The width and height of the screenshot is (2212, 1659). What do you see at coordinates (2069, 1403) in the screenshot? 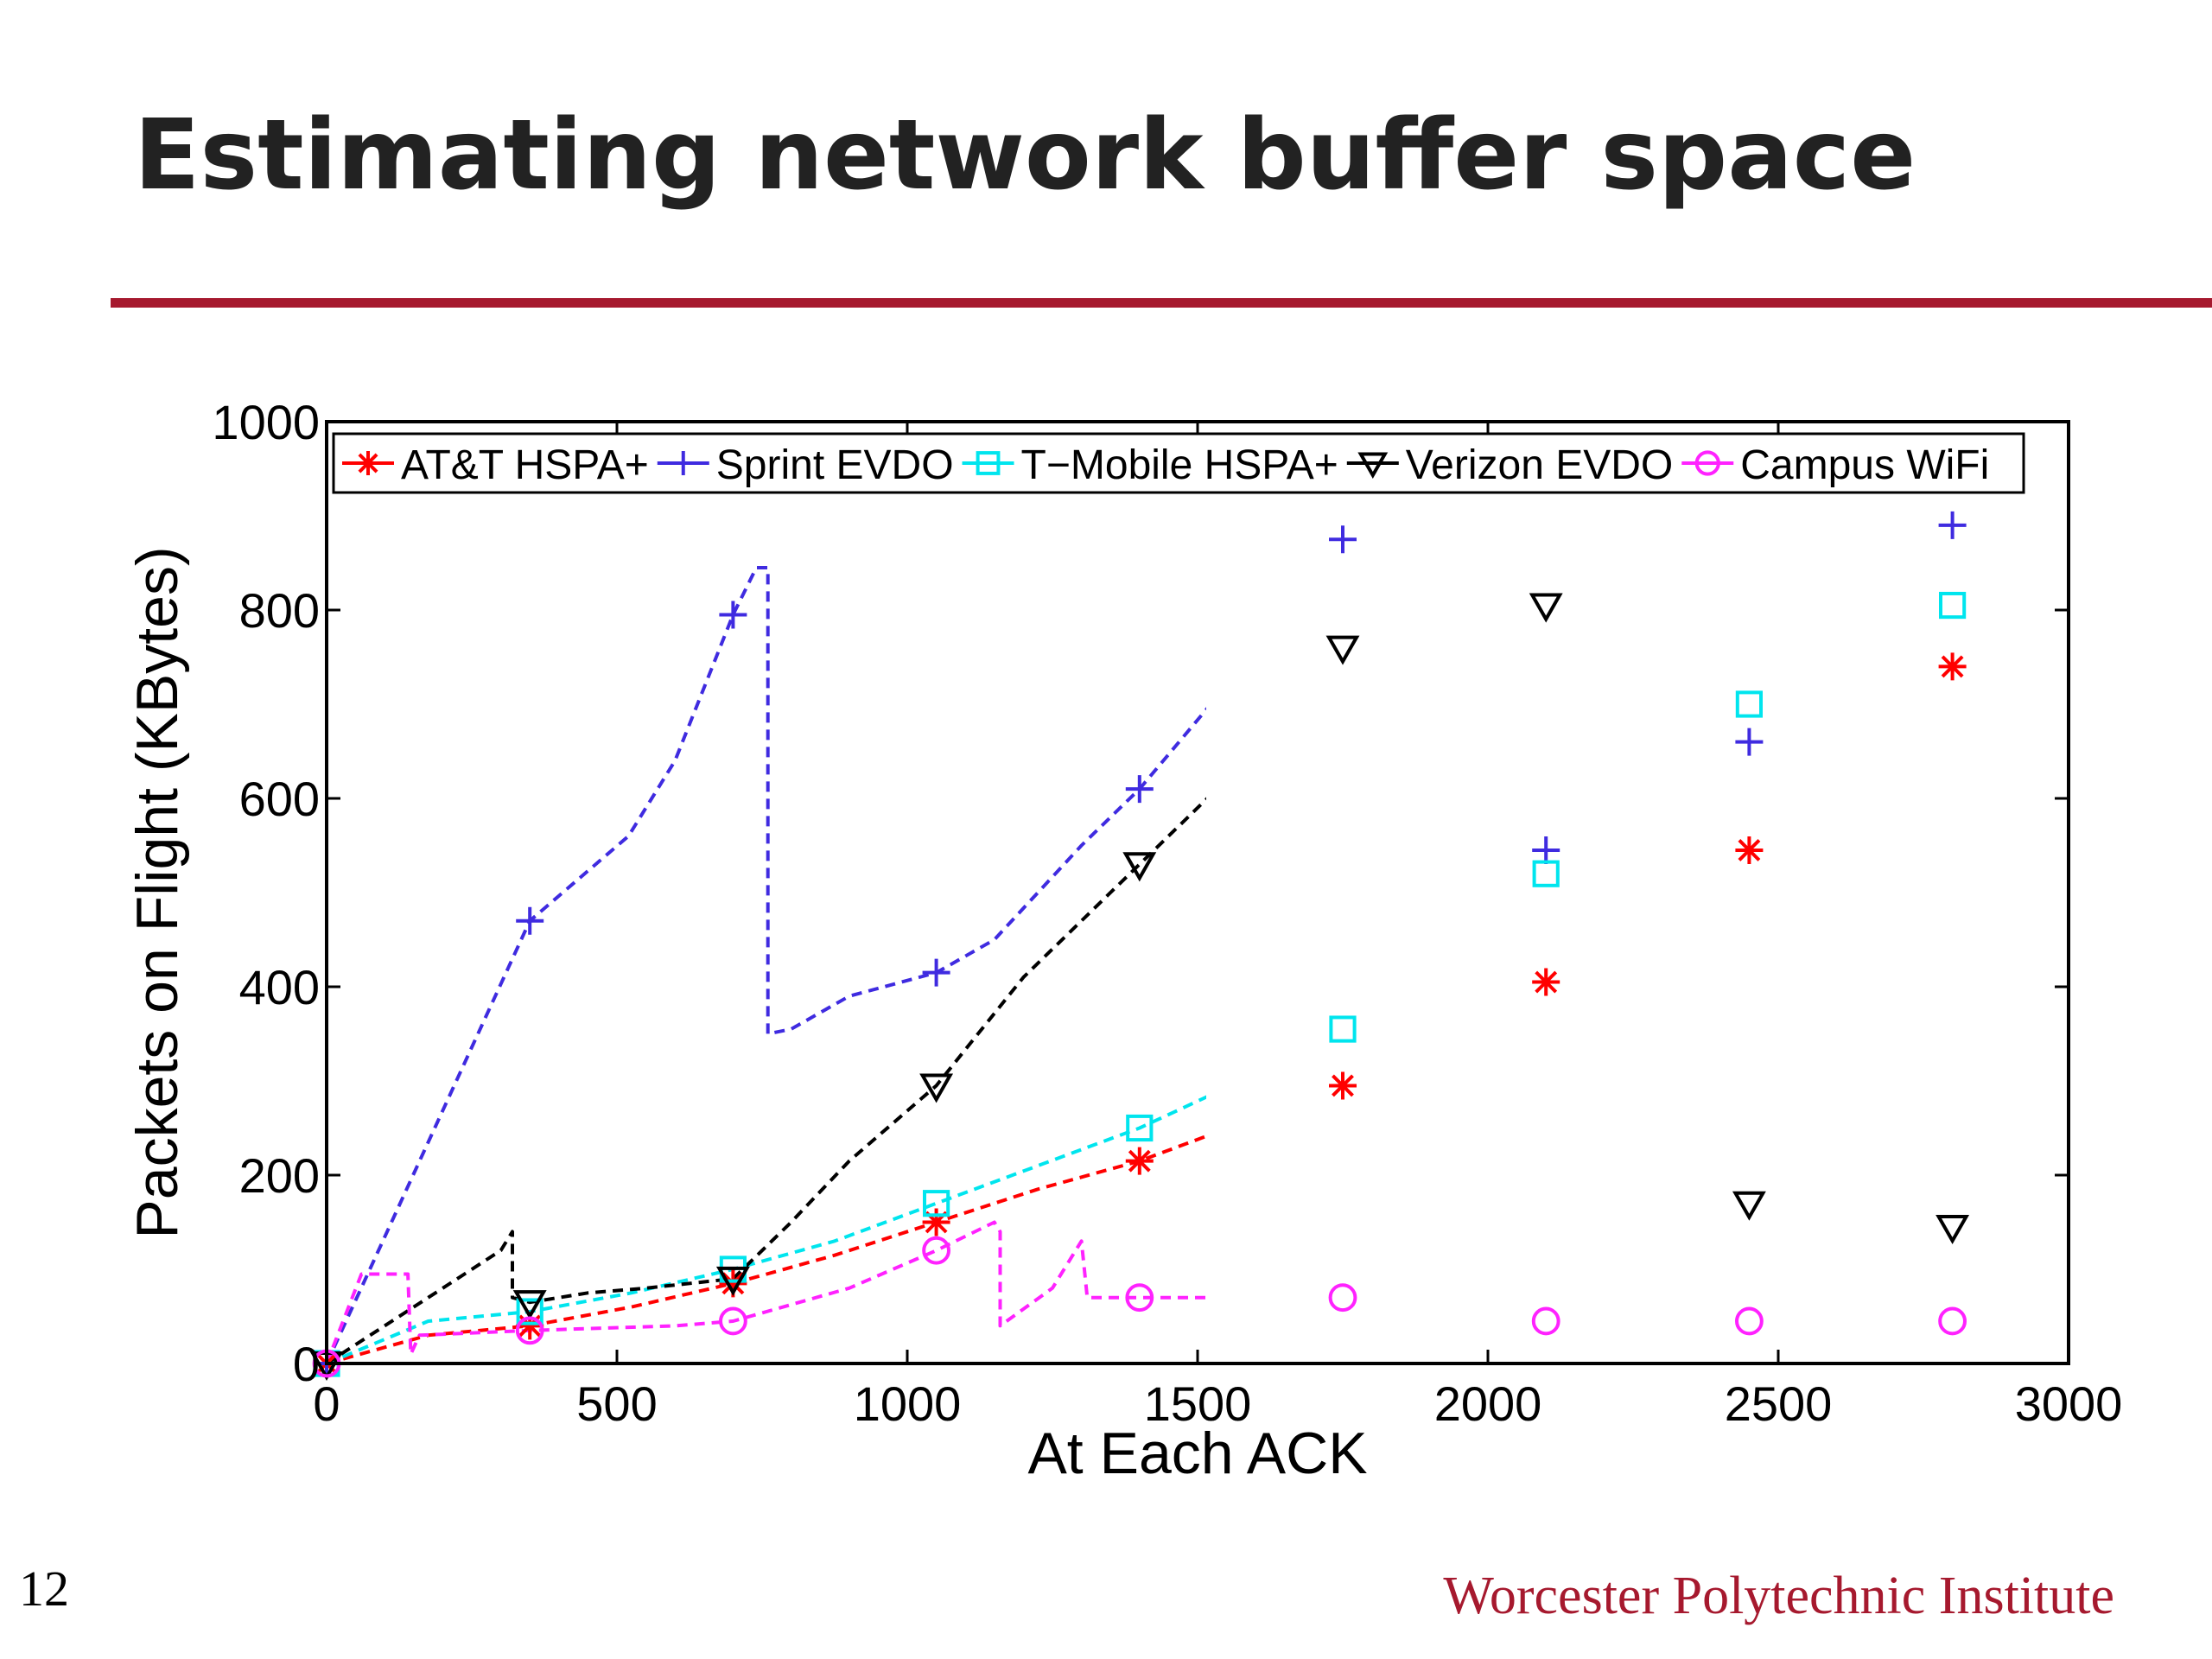
I see `x-tick-label: 3000` at bounding box center [2069, 1403].